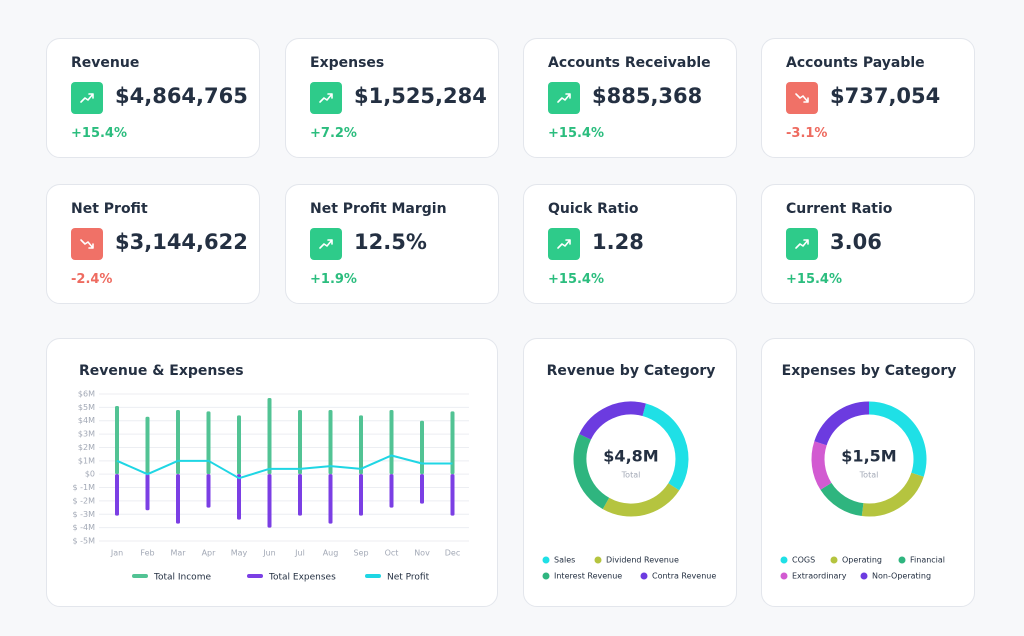  I want to click on kpi-card: Net Profit $3,144,622 -2.4%, so click(153, 244).